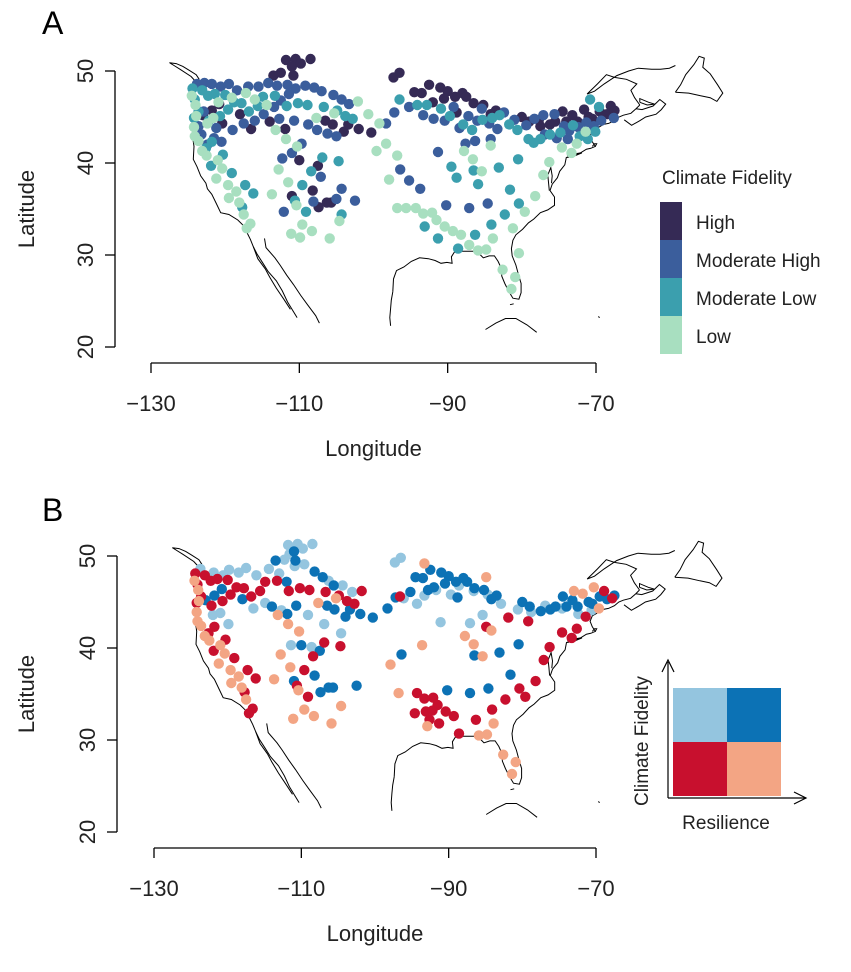 The width and height of the screenshot is (851, 972). I want to click on y-tick-label: 30, so click(87, 740).